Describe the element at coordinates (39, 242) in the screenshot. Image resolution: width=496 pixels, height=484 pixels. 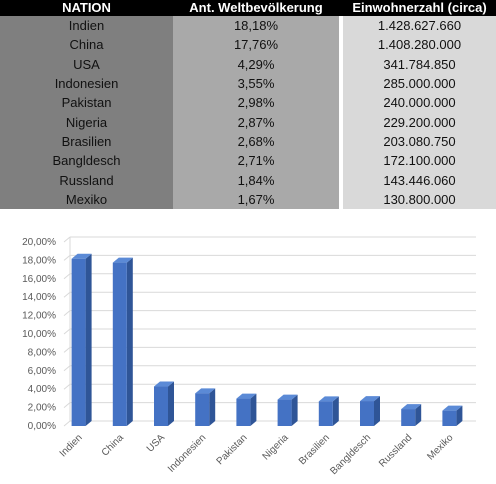
I see `y-tick-label: 20,00%` at that location.